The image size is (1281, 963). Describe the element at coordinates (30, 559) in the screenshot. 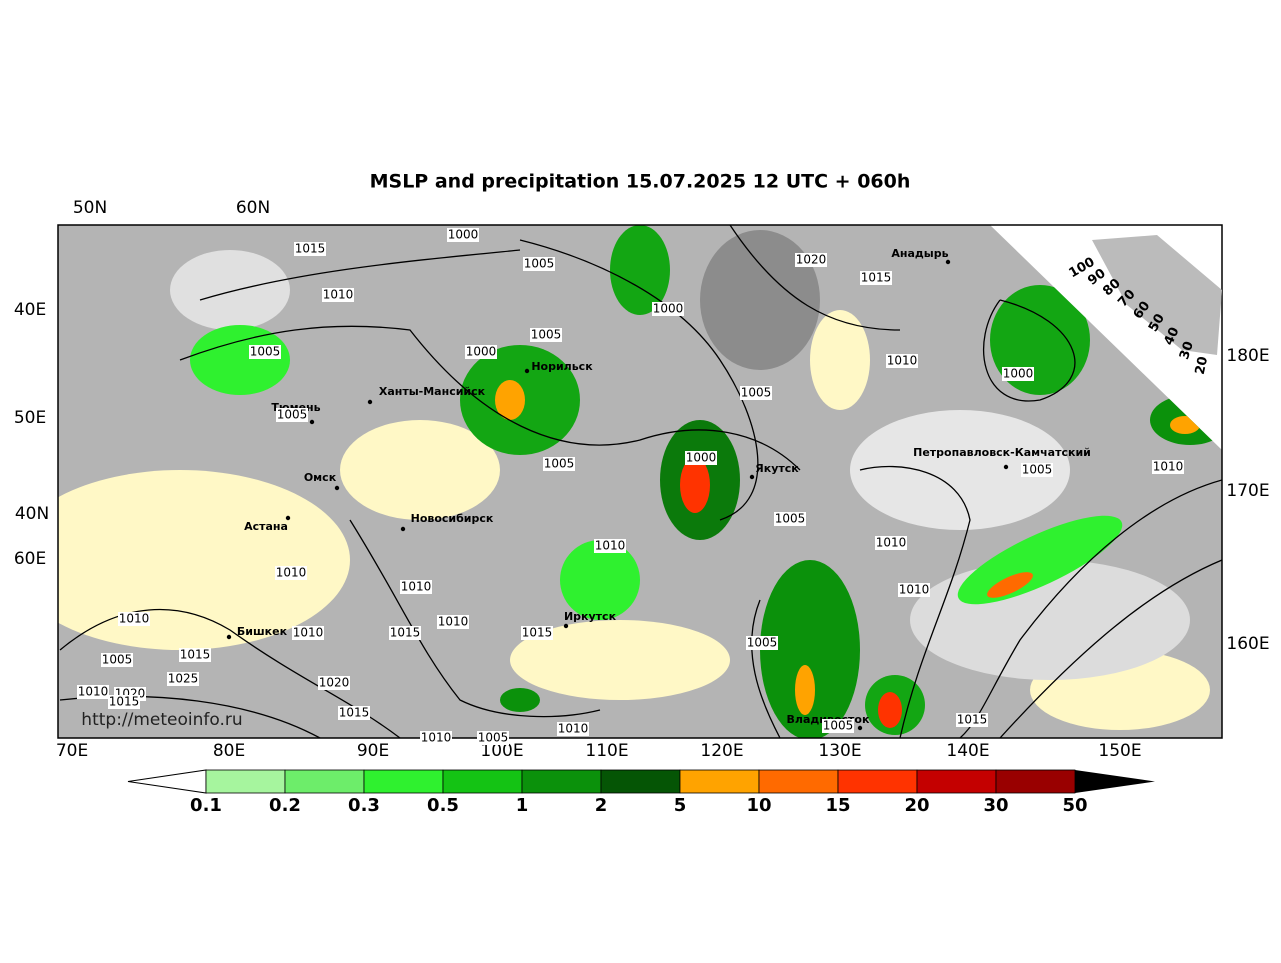

I see `grid-label: 60E` at that location.